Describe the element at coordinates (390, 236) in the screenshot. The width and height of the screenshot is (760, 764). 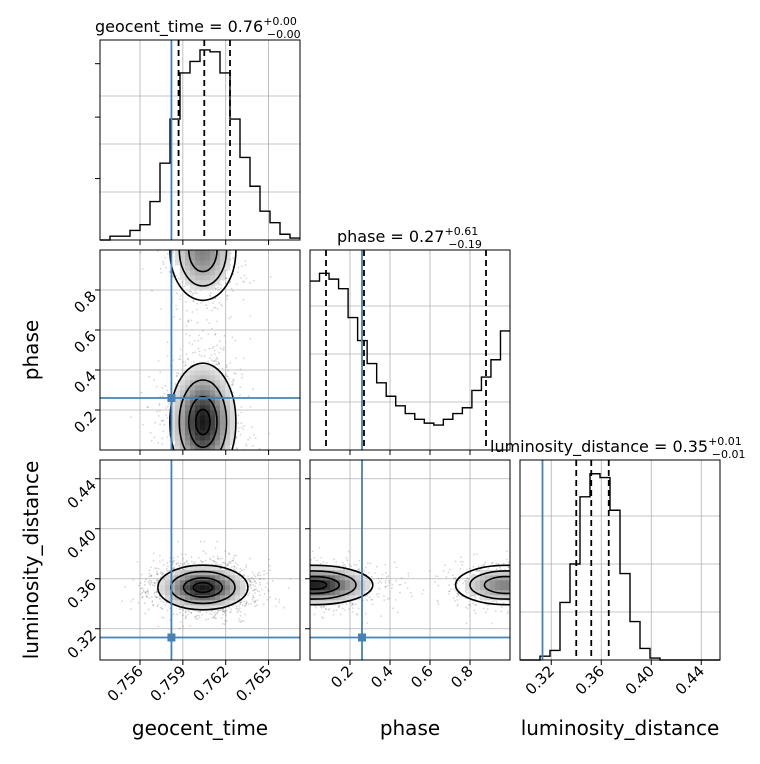
I see `title-main: phase = 0.27` at that location.